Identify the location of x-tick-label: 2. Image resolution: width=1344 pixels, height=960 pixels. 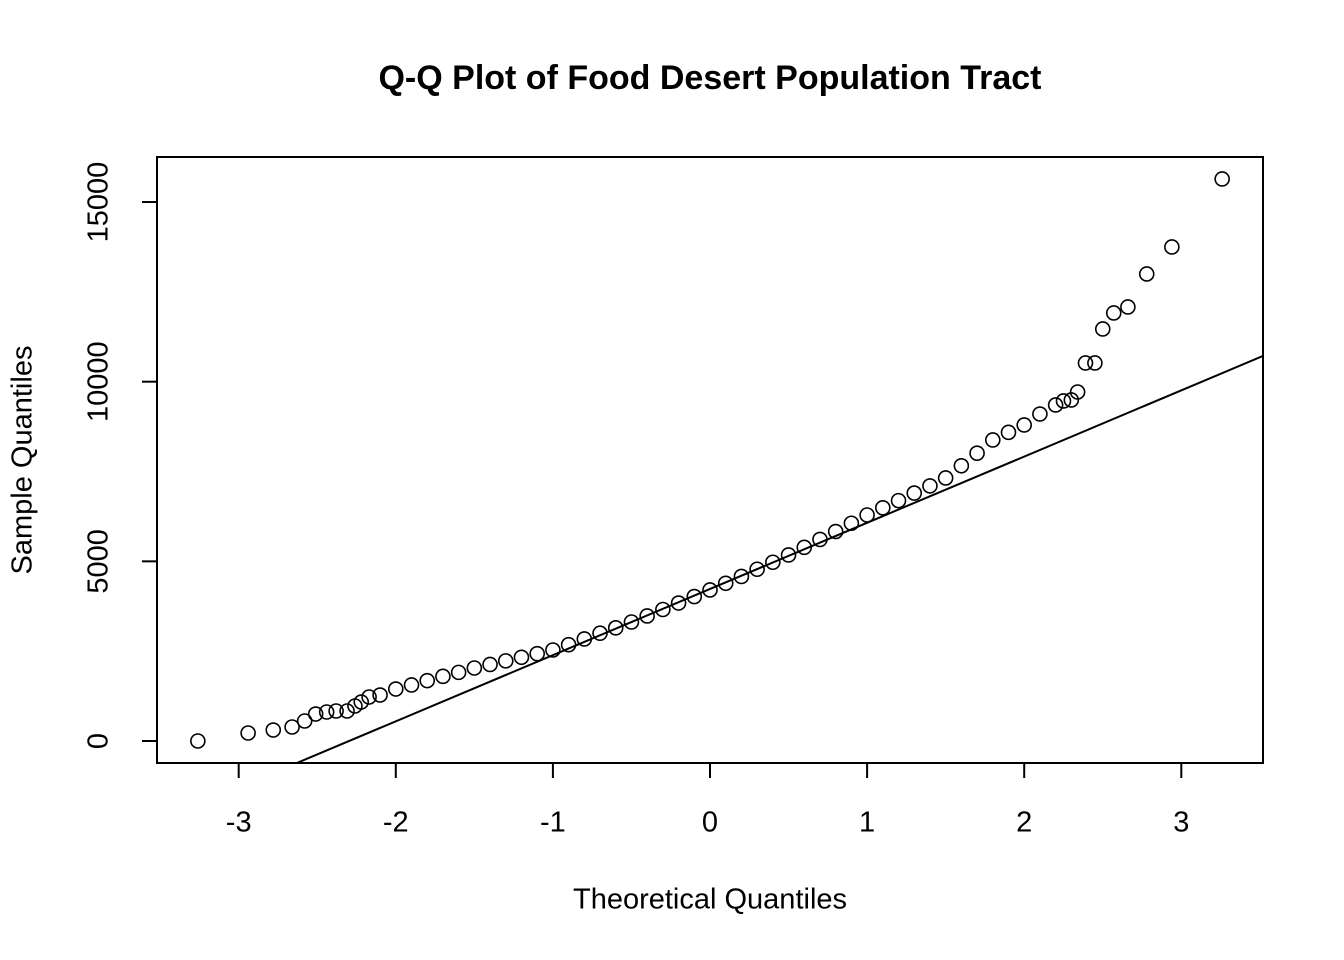
(1024, 823).